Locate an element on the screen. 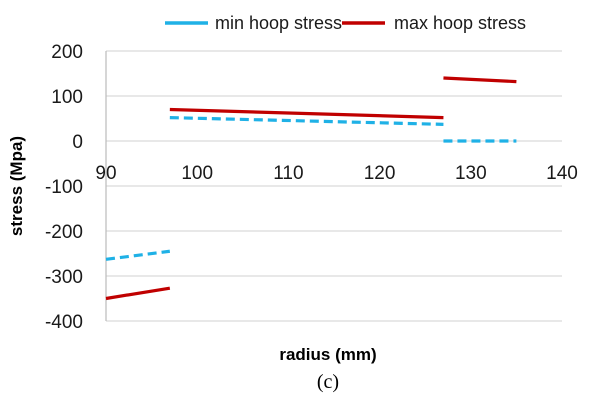 The height and width of the screenshot is (399, 589). legend-label-0: min hoop stress is located at coordinates (278, 23).